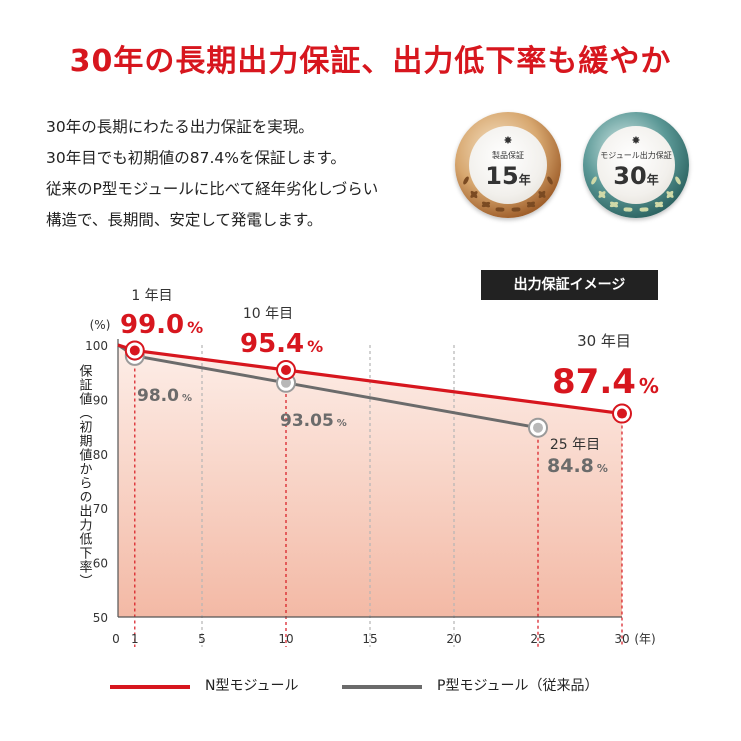  I want to click on value-label: 93.05%, so click(313, 421).